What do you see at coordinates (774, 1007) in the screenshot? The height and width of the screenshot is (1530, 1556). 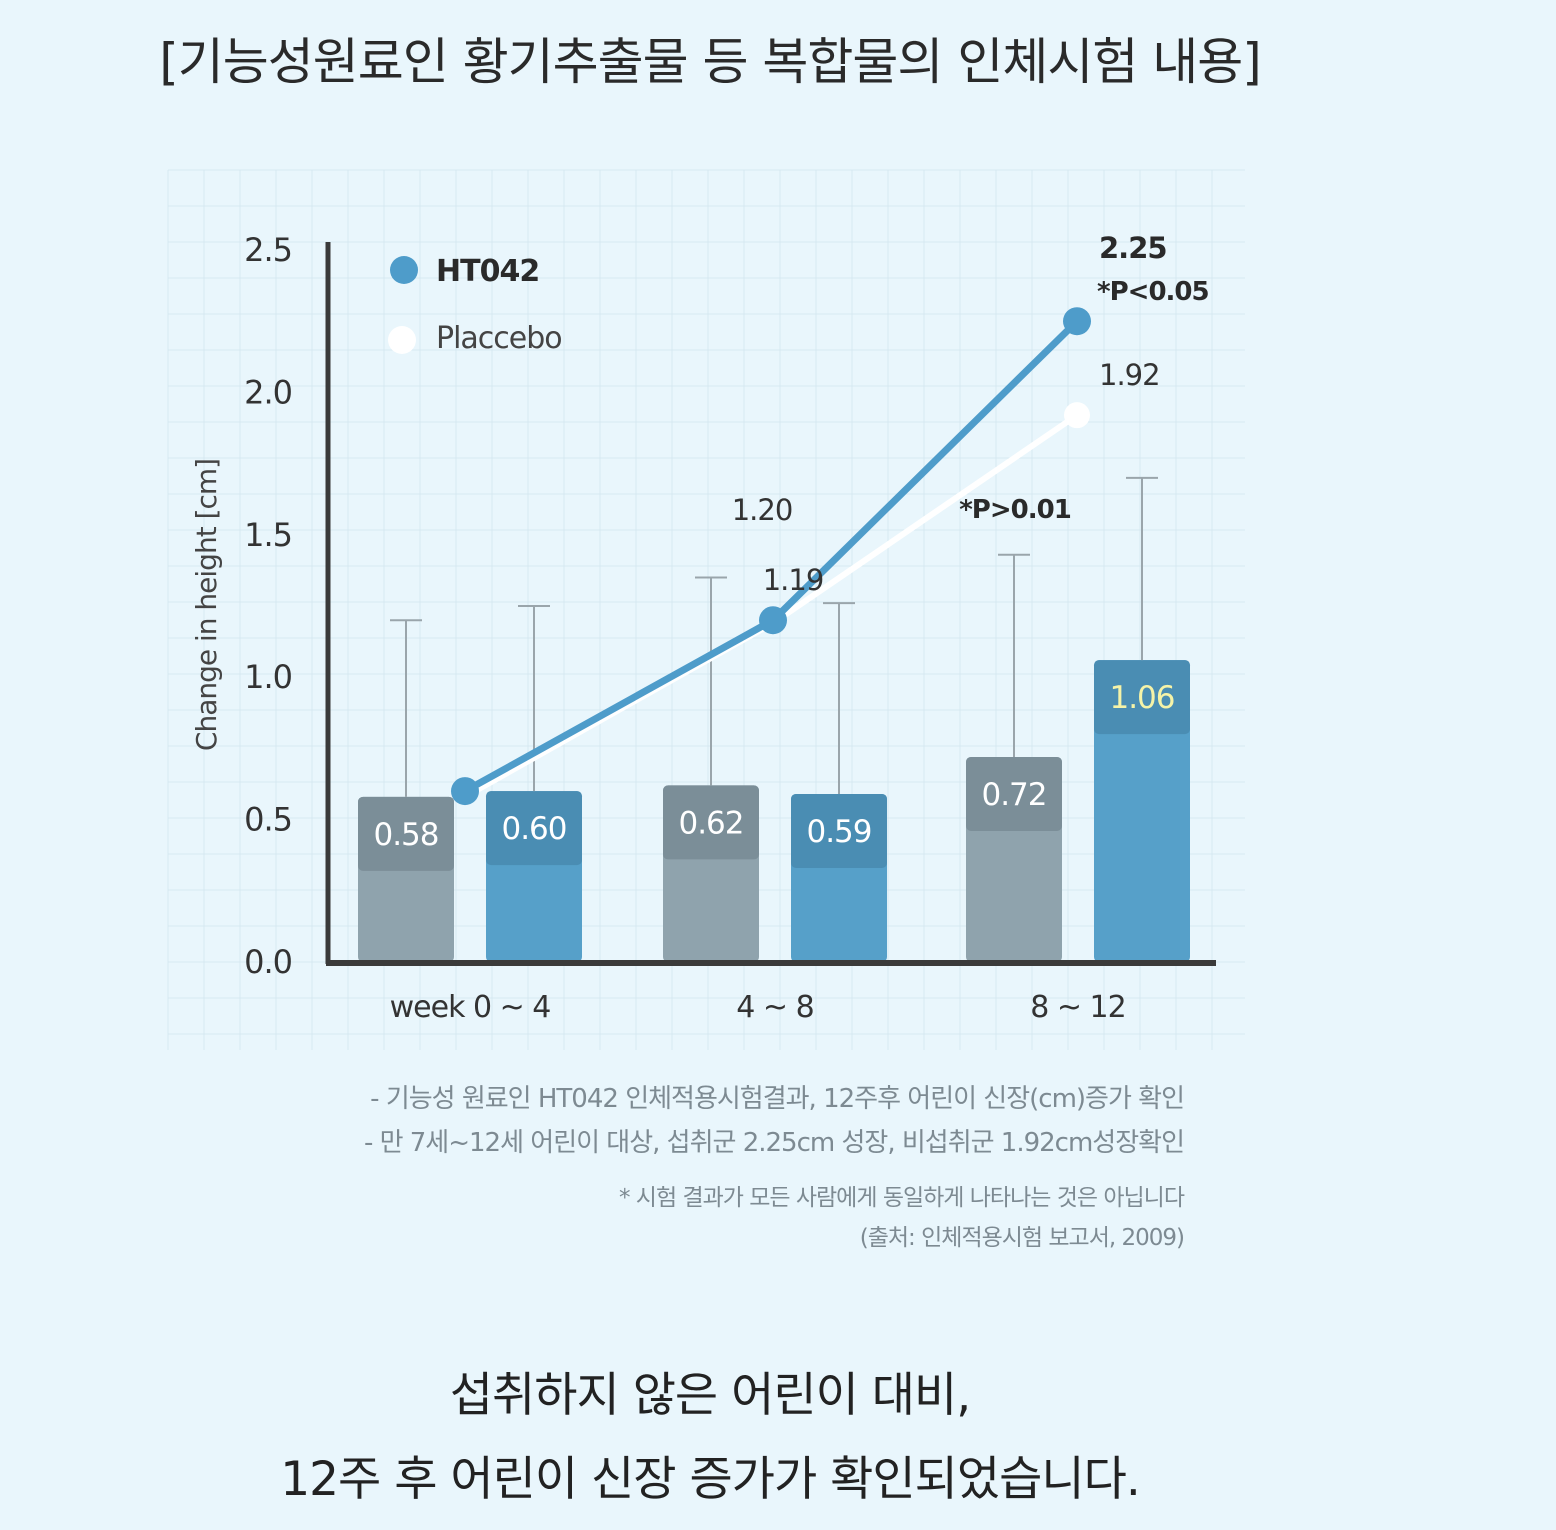 I see `x-category-label: 4 ~ 8` at bounding box center [774, 1007].